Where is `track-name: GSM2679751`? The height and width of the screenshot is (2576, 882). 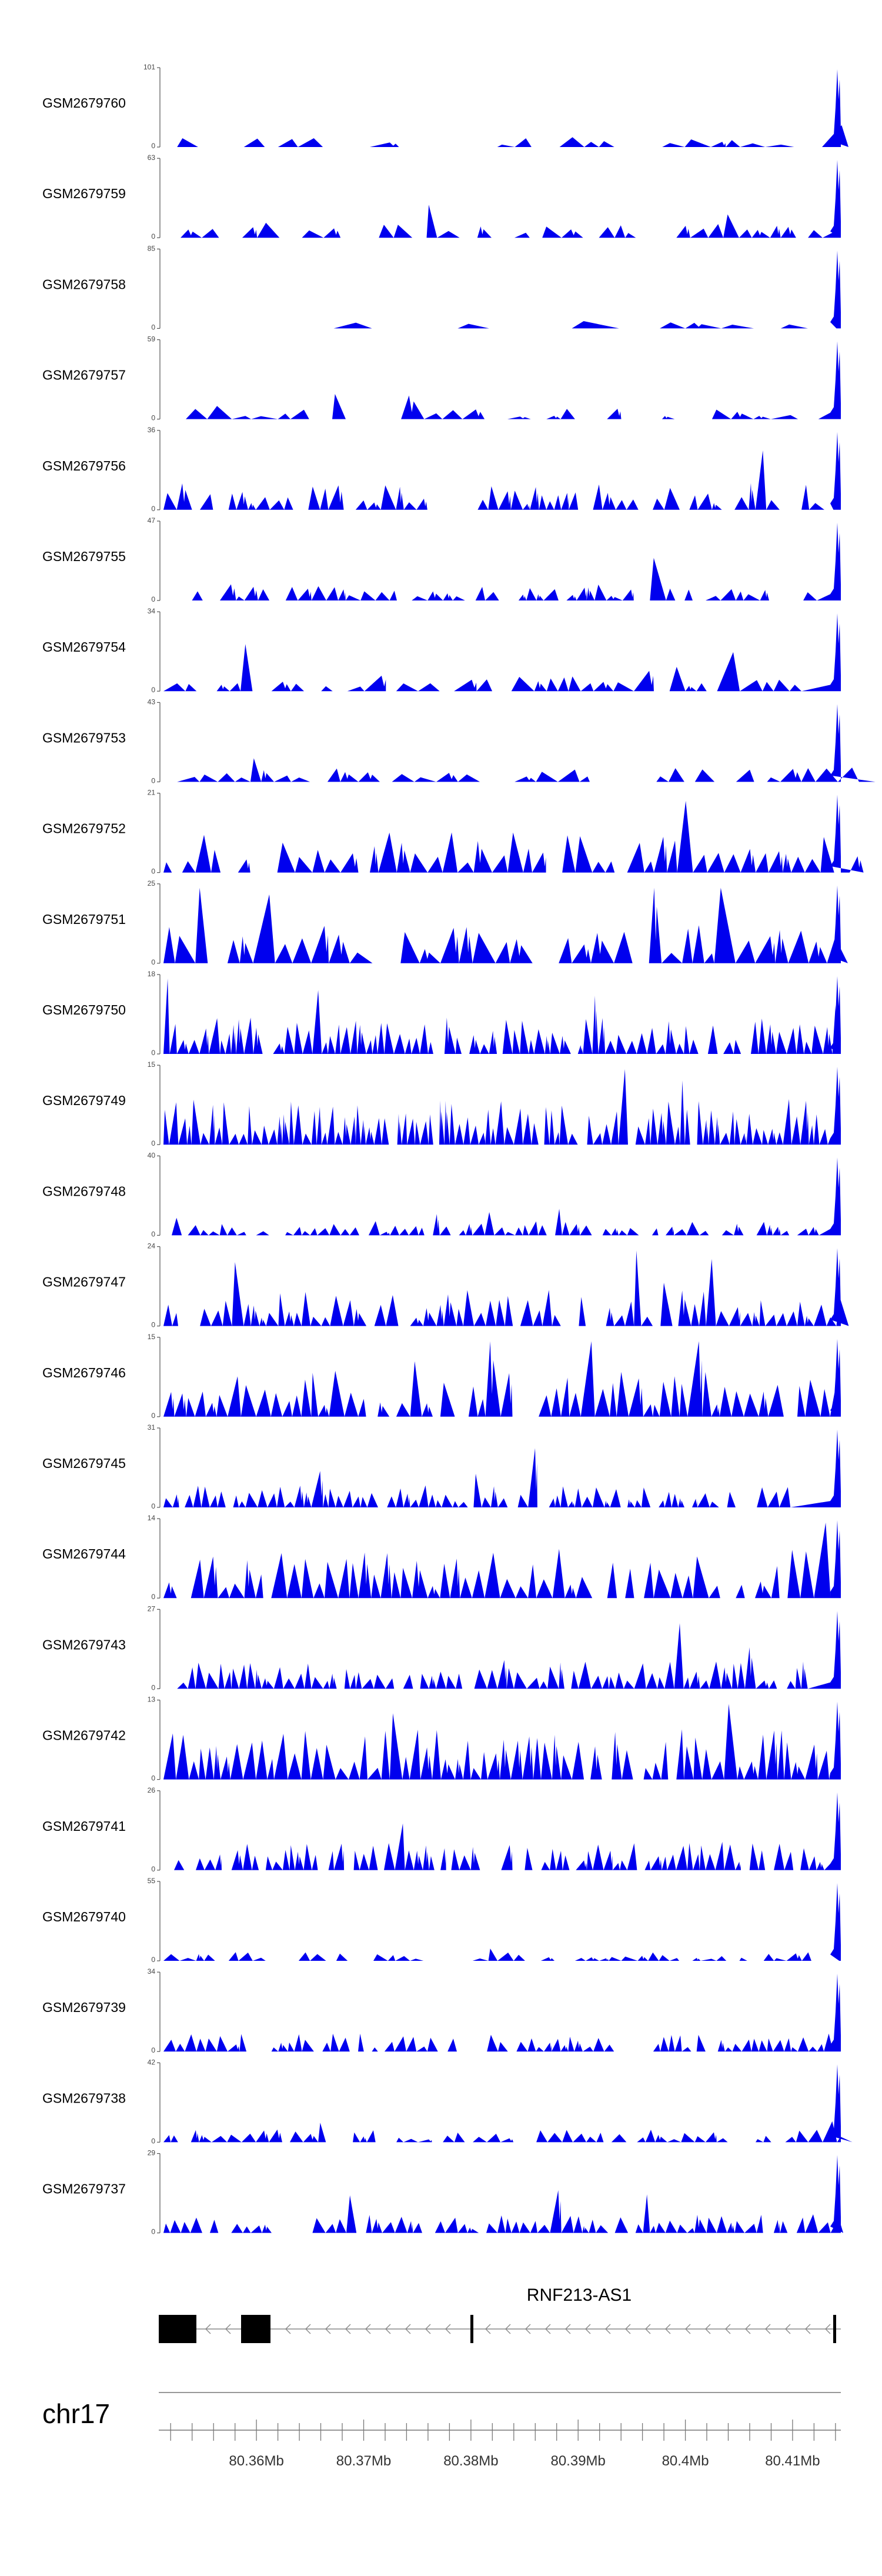 track-name: GSM2679751 is located at coordinates (84, 919).